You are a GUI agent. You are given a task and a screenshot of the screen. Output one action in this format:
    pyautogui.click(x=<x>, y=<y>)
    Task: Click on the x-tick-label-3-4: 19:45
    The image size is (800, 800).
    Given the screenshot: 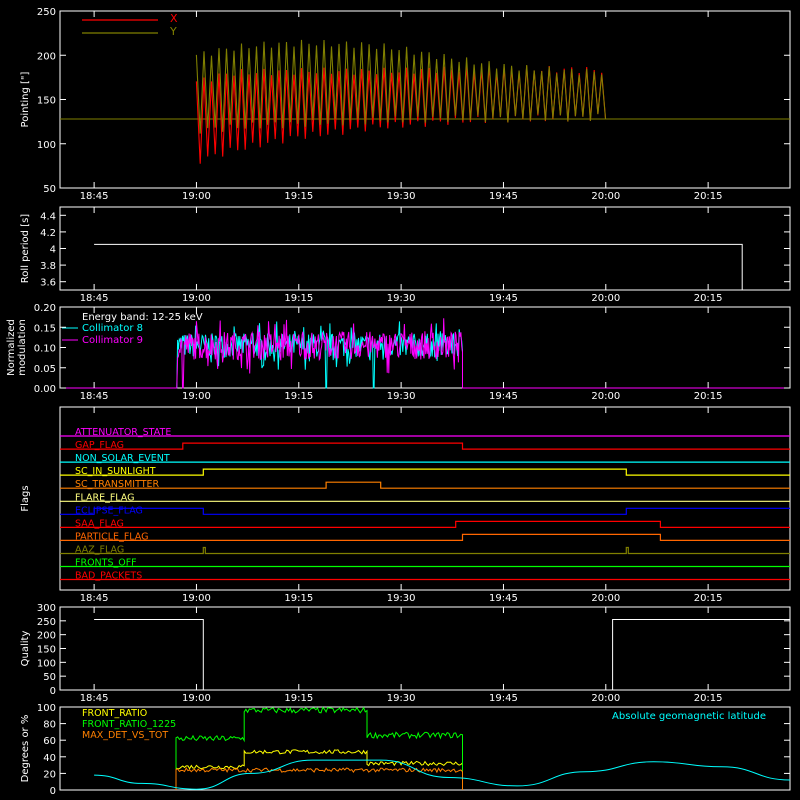 What is the action you would take?
    pyautogui.click(x=503, y=598)
    